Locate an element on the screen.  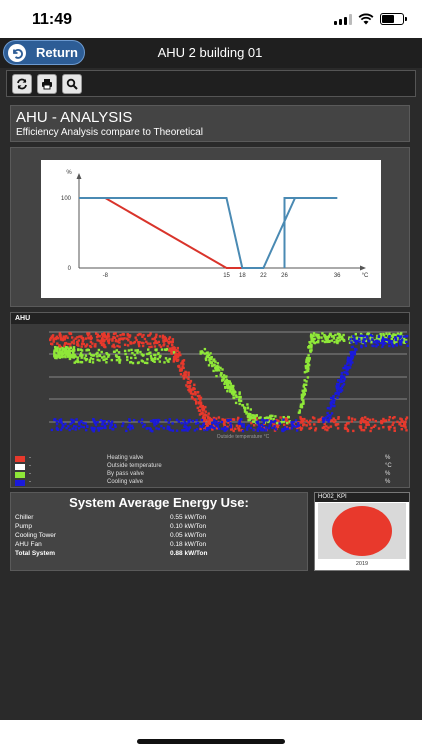
return-button: Return is located at coordinates (44, 52).